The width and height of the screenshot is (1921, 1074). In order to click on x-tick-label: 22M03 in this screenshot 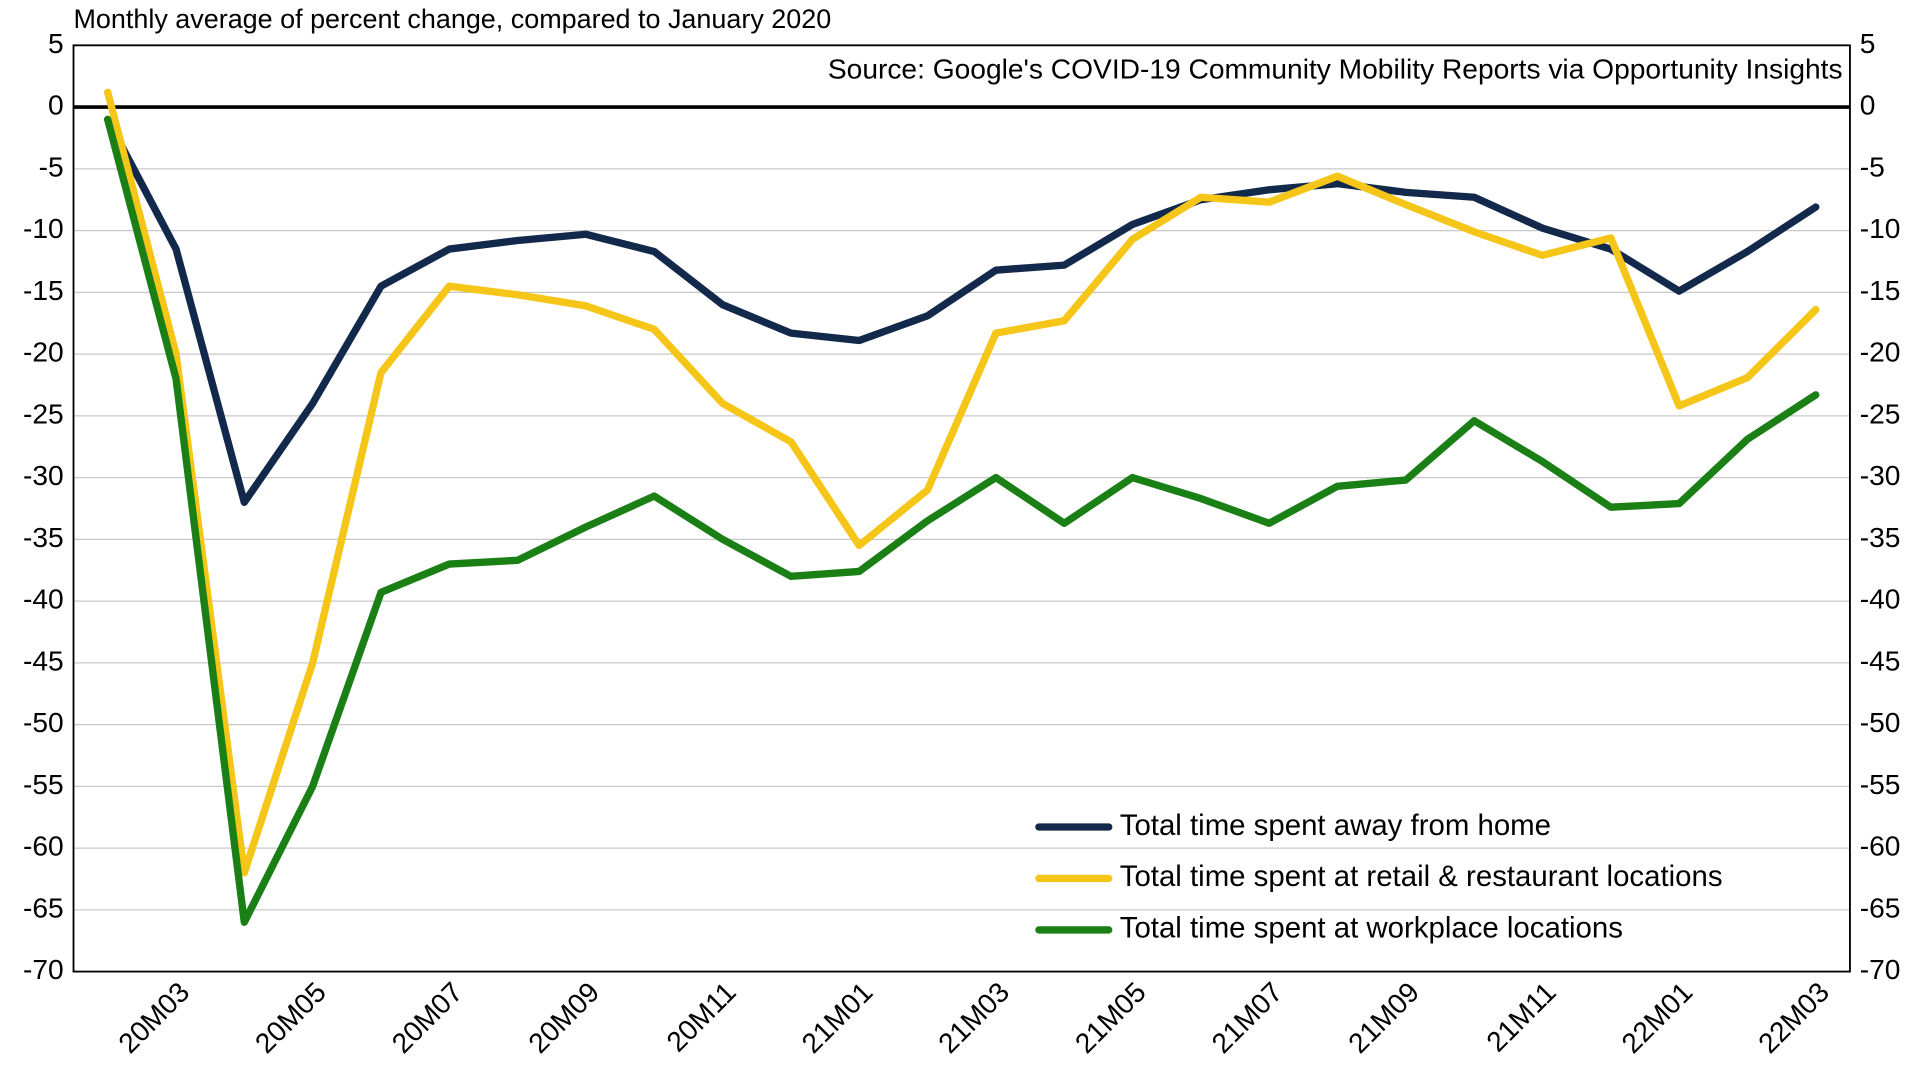, I will do `click(1794, 1018)`.